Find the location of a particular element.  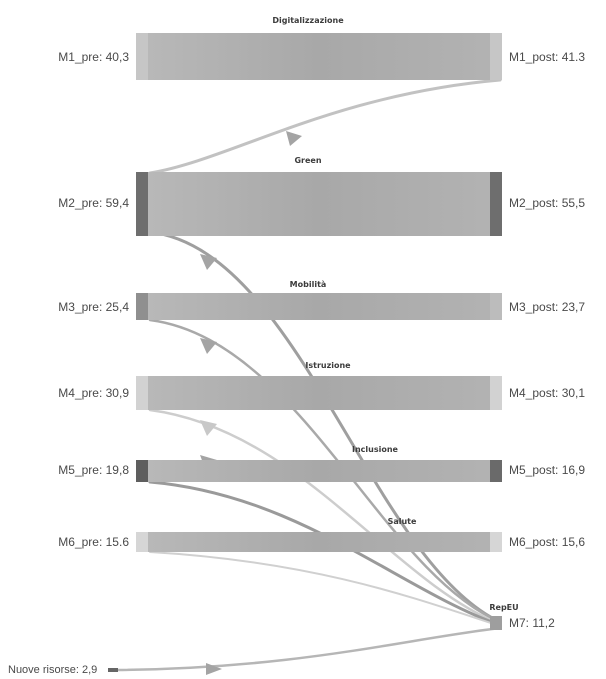

source-node-new-resources: Nuove risorse: 2,9 is located at coordinates (63, 670).